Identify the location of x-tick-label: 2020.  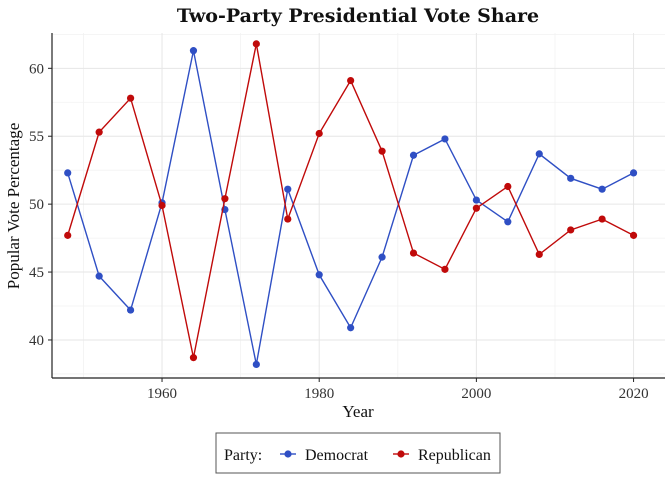
(634, 394).